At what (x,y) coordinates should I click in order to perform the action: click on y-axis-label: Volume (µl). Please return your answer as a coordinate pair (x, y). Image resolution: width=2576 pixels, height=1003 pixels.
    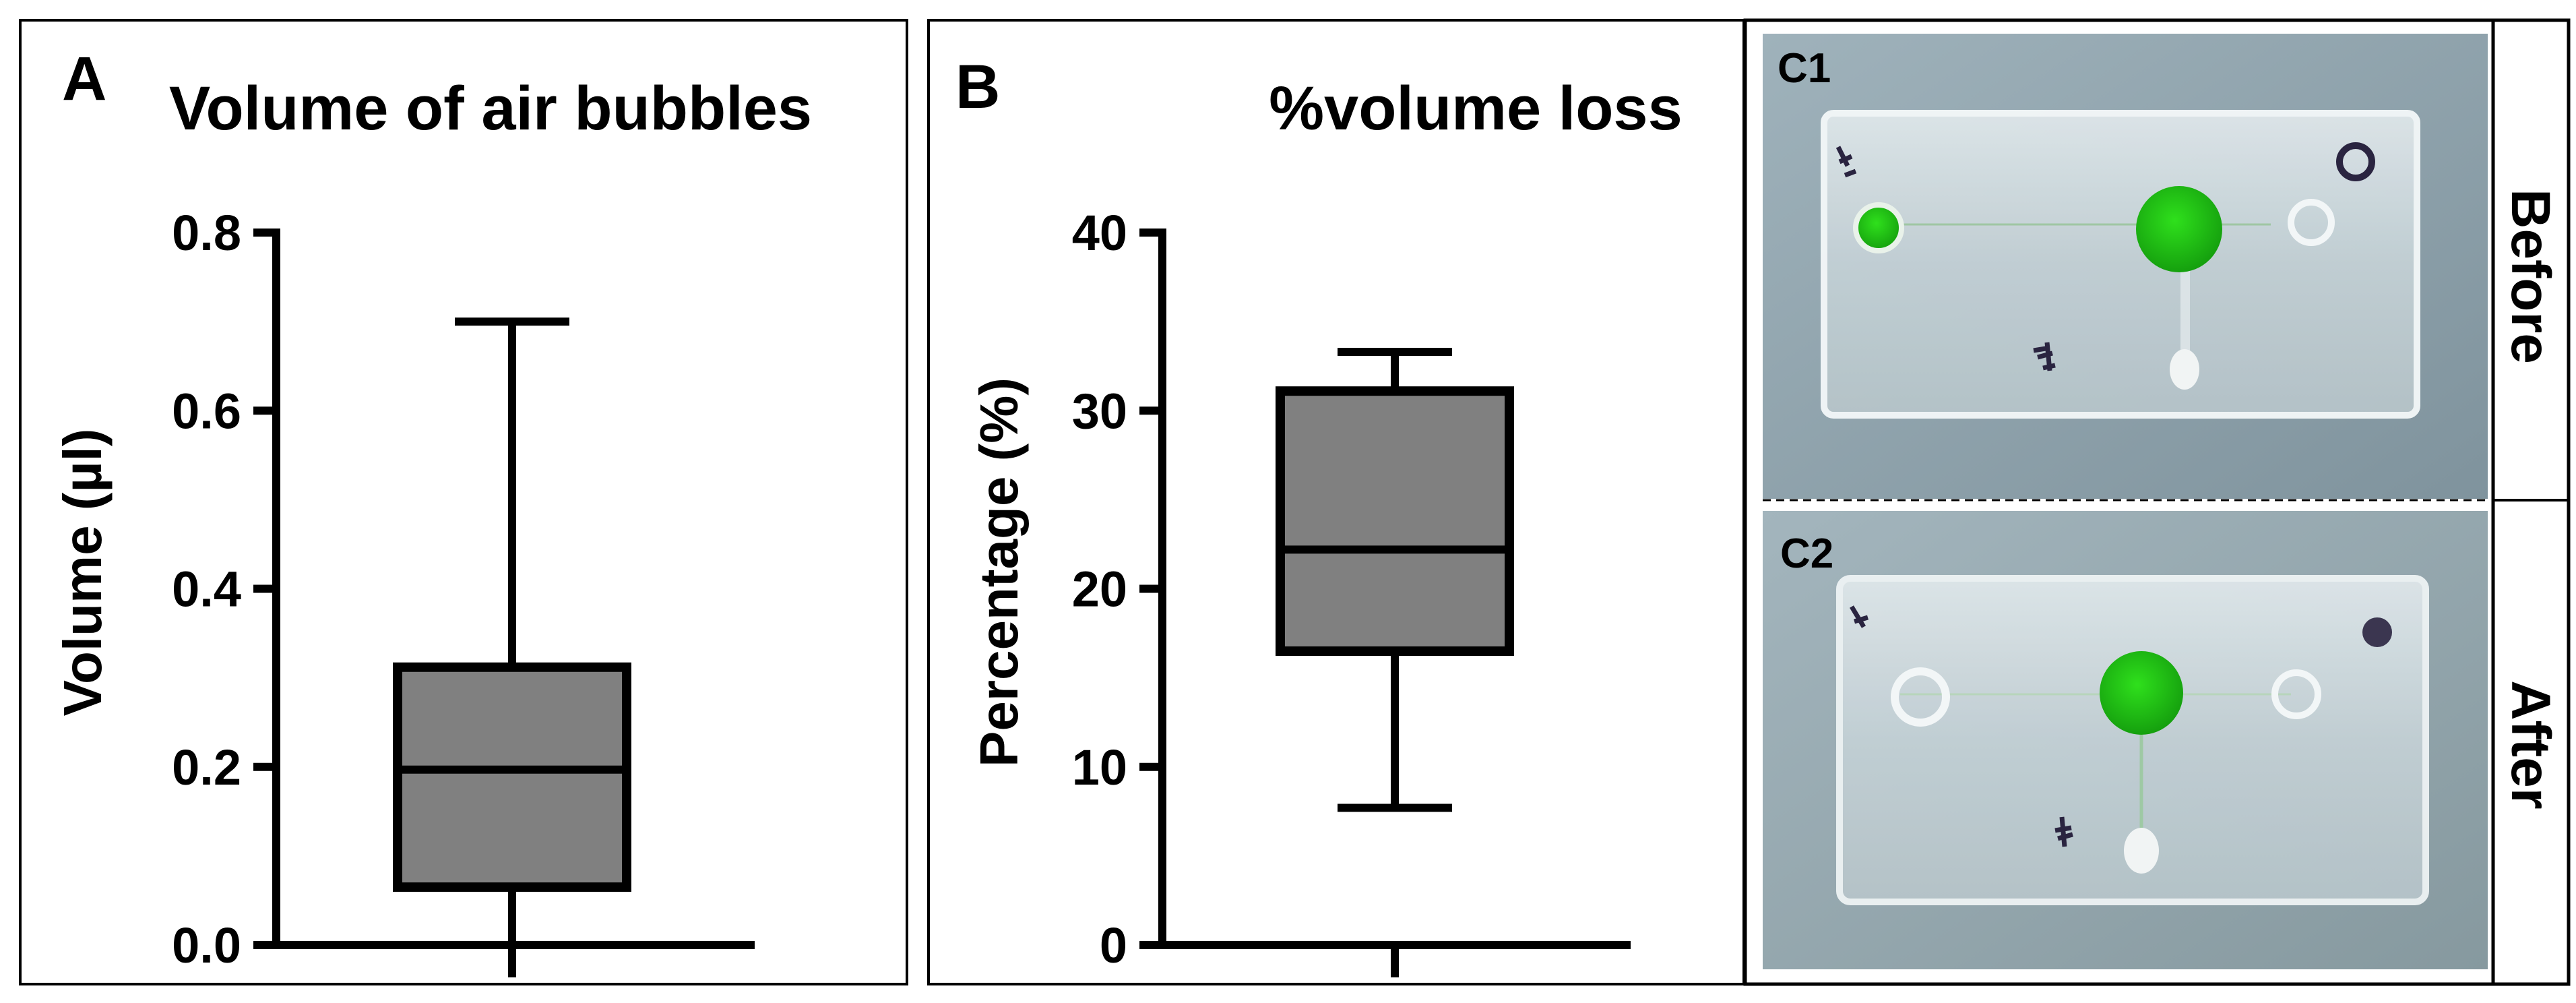
    Looking at the image, I should click on (83, 573).